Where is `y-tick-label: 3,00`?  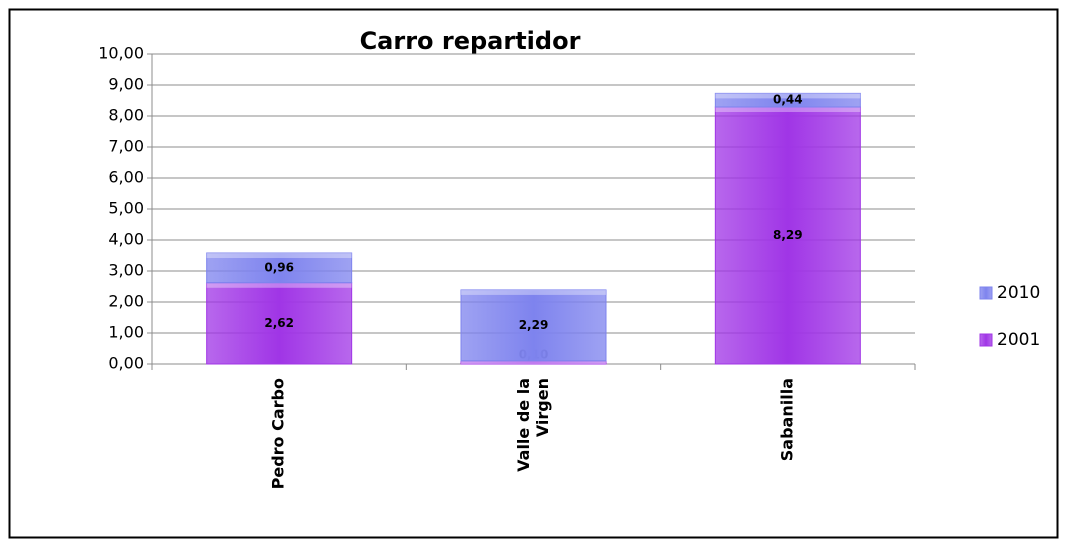
y-tick-label: 3,00 is located at coordinates (126, 270).